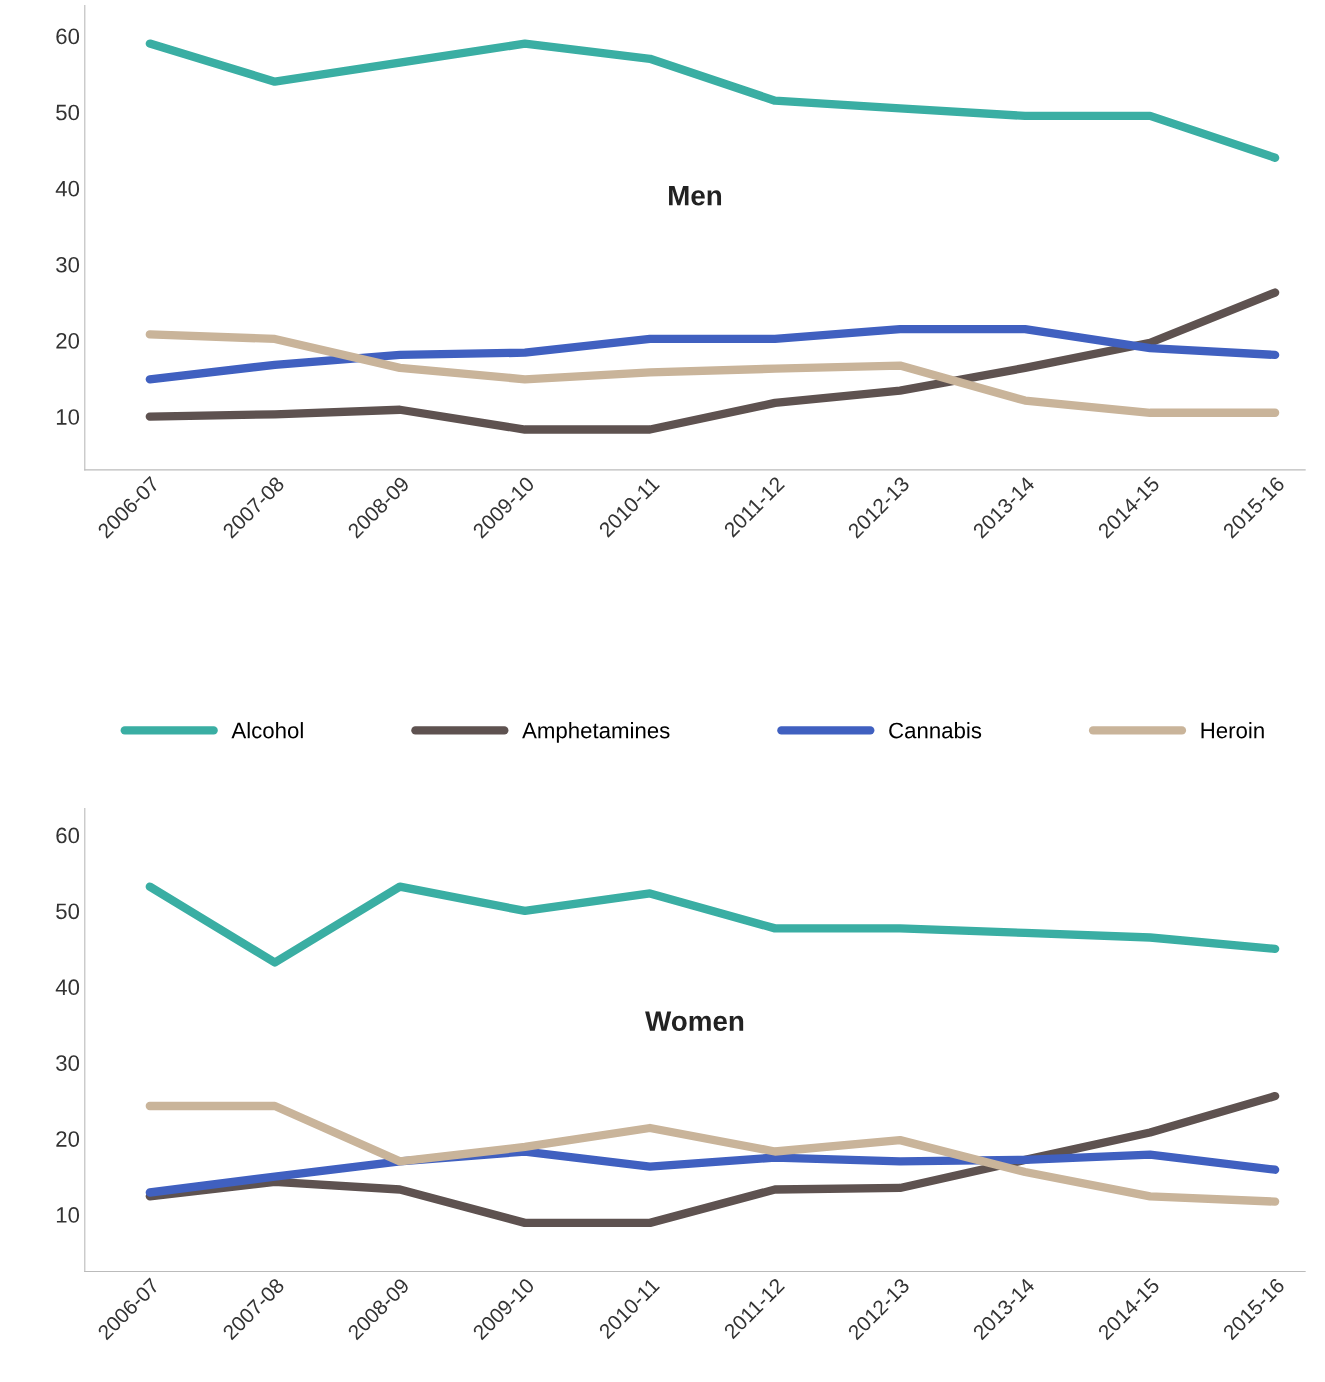 The width and height of the screenshot is (1325, 1382). What do you see at coordinates (935, 730) in the screenshot?
I see `legend-label: Cannabis` at bounding box center [935, 730].